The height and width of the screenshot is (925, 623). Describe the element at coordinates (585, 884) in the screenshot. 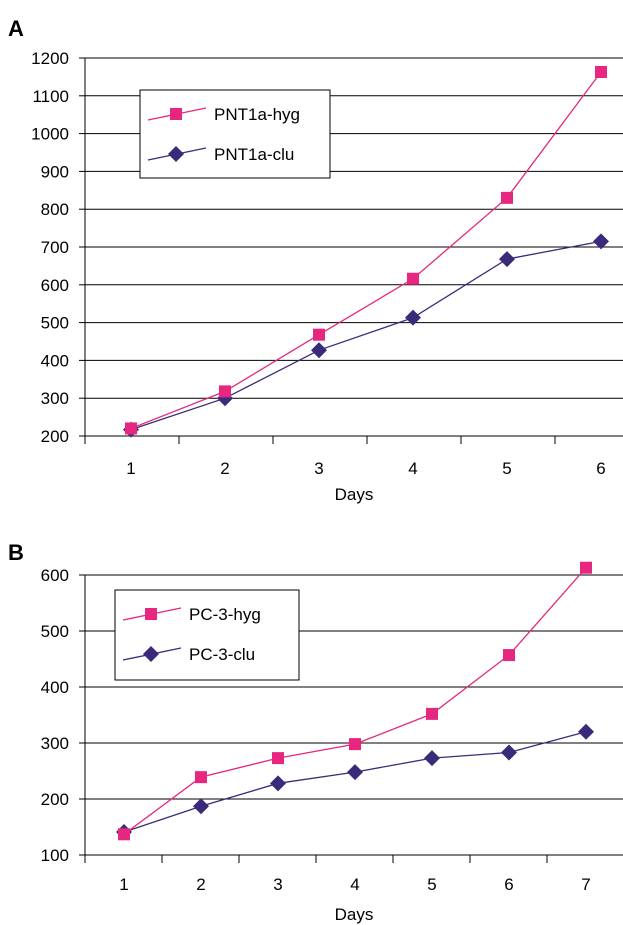

I see `x-tick-label: 7` at that location.